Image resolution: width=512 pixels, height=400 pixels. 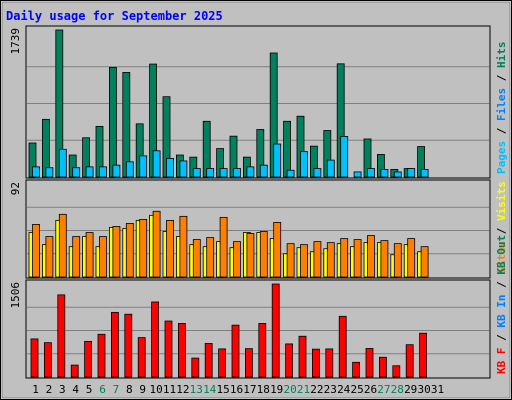 What do you see at coordinates (501, 361) in the screenshot?
I see `legend-part: KB F` at bounding box center [501, 361].